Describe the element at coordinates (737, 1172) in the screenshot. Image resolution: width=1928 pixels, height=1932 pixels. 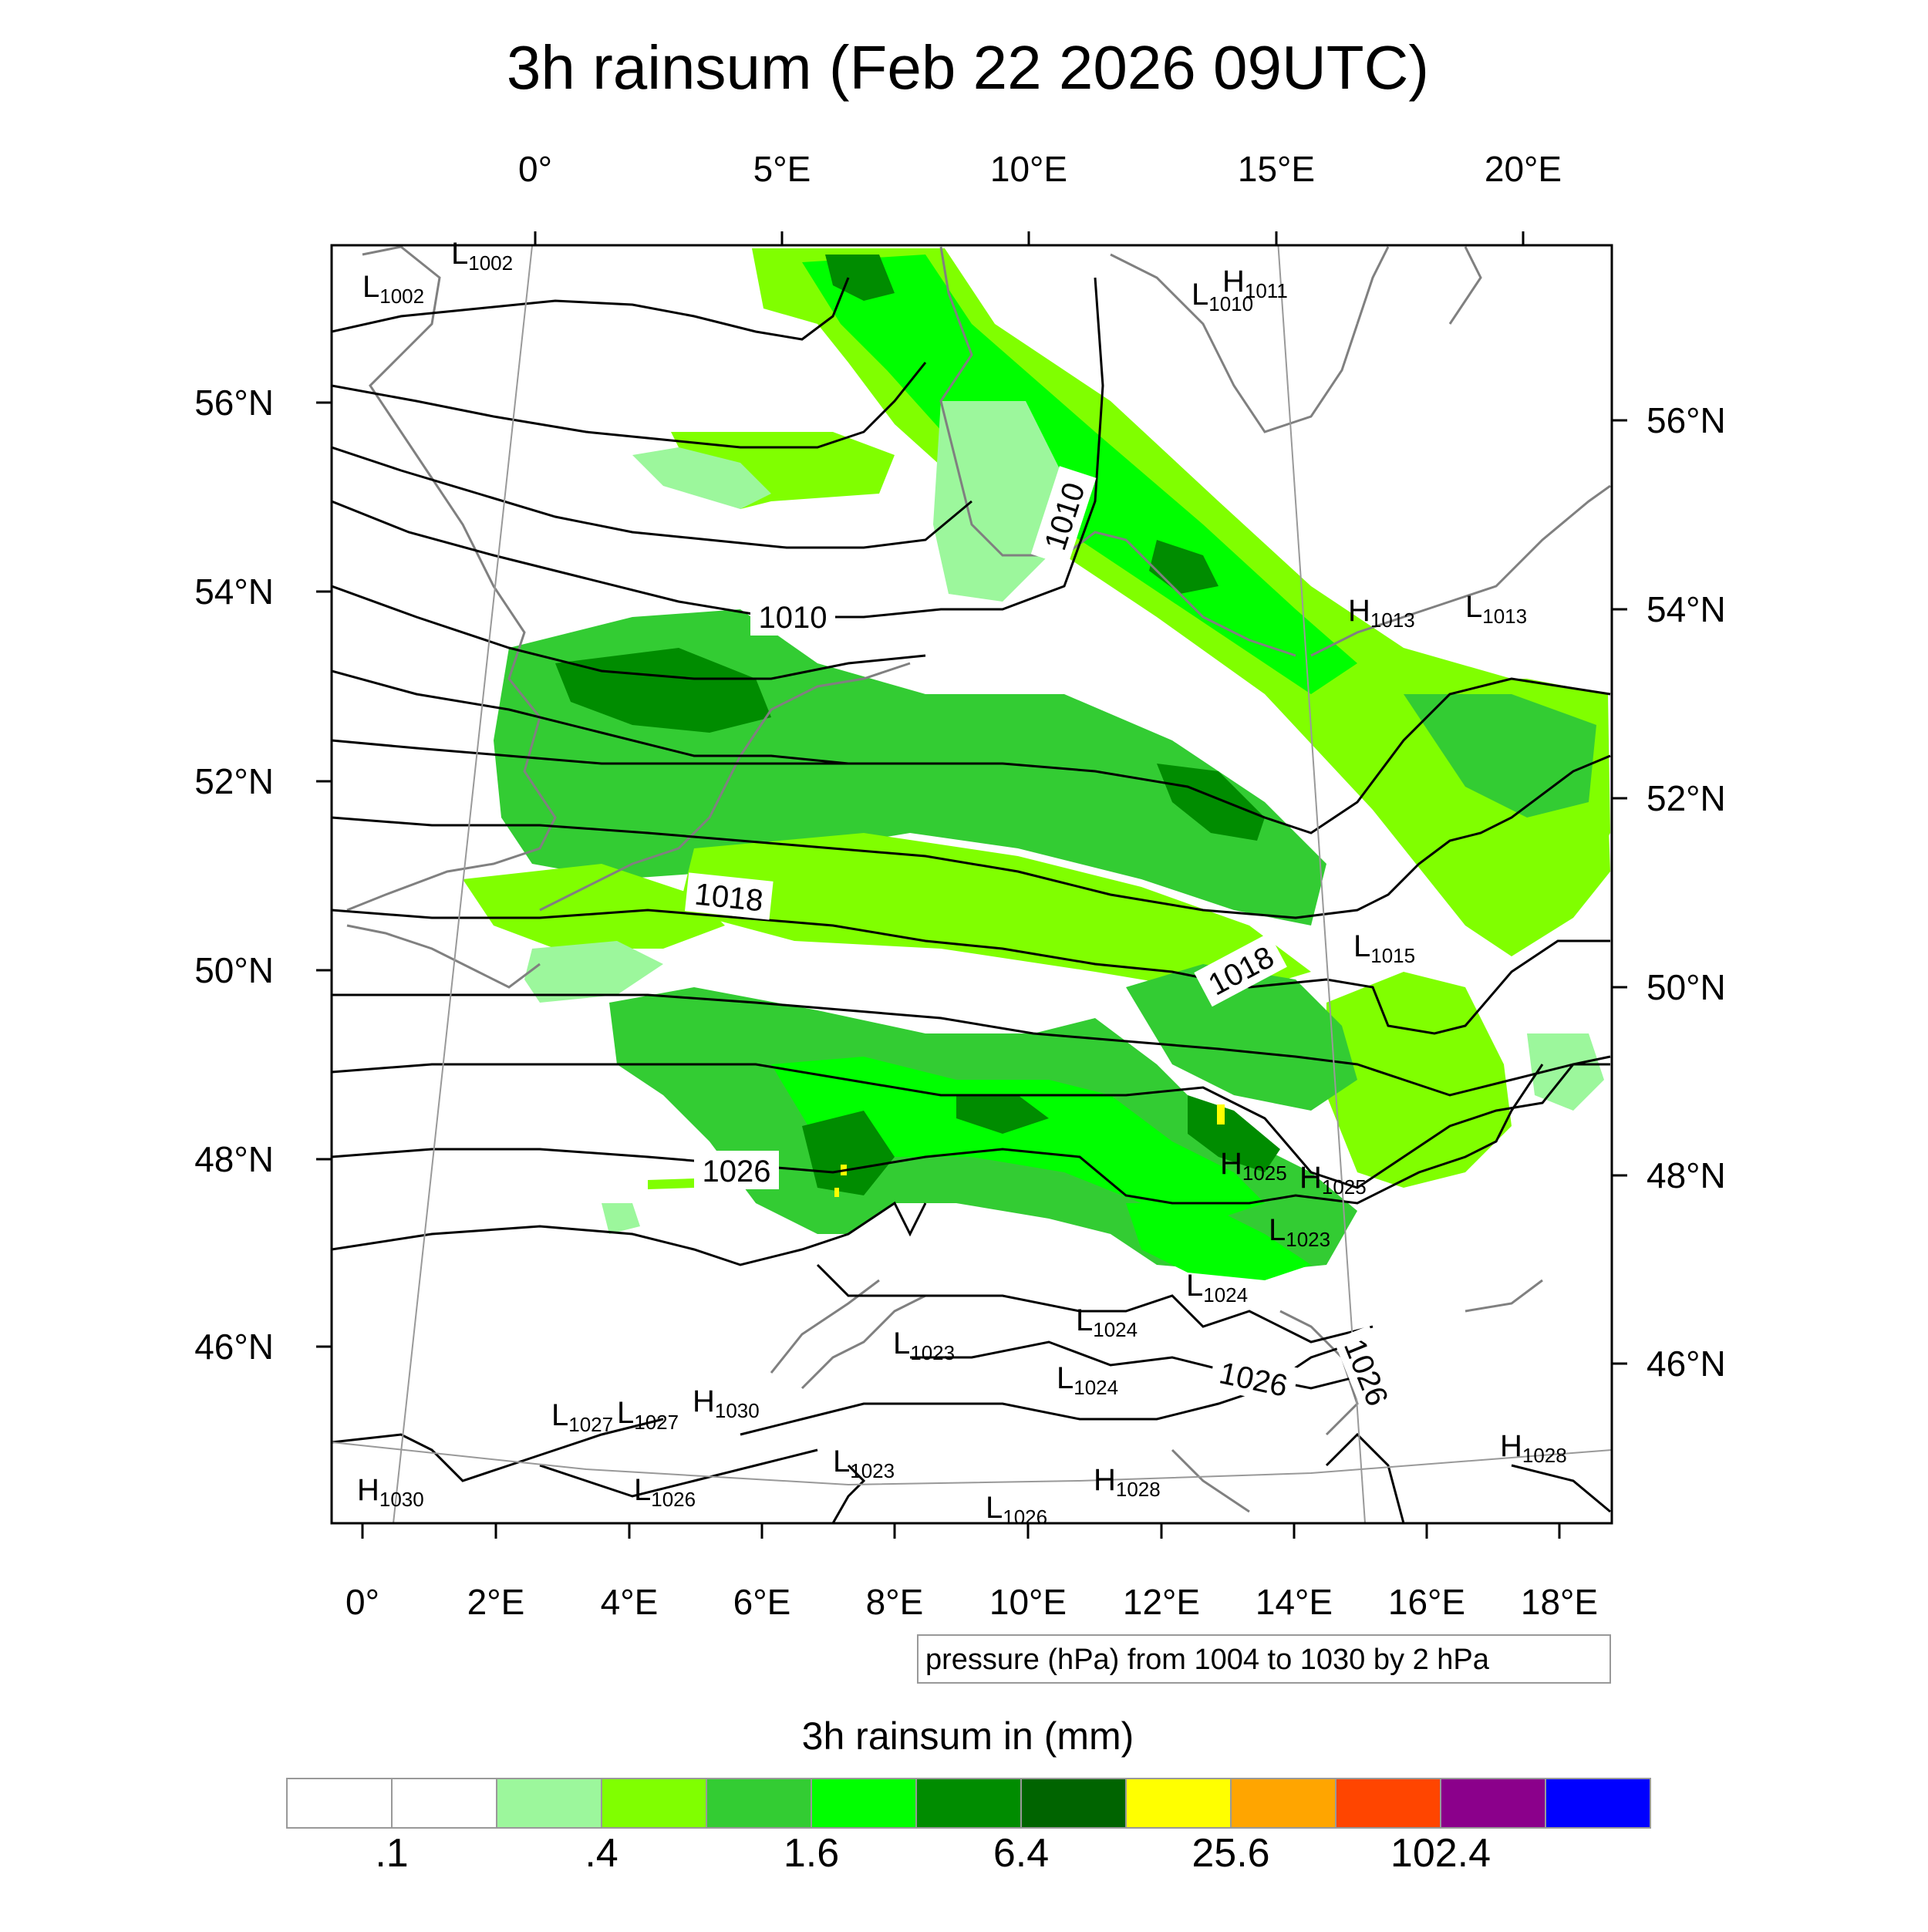
I see `contour-label: 1026` at that location.